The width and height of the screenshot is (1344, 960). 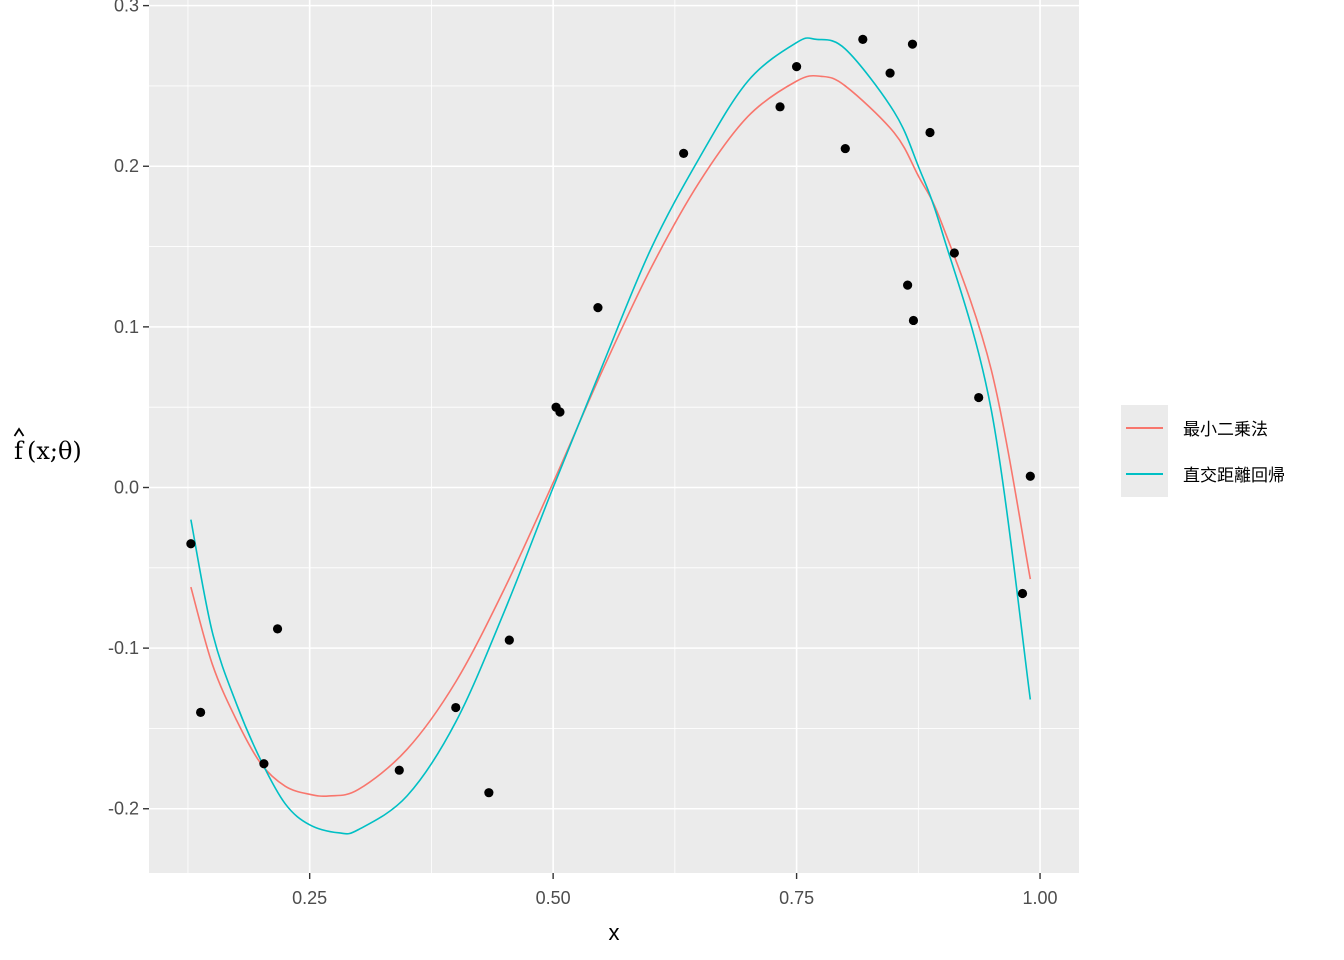 I want to click on x-tick-label: 0.25, so click(x=309, y=898).